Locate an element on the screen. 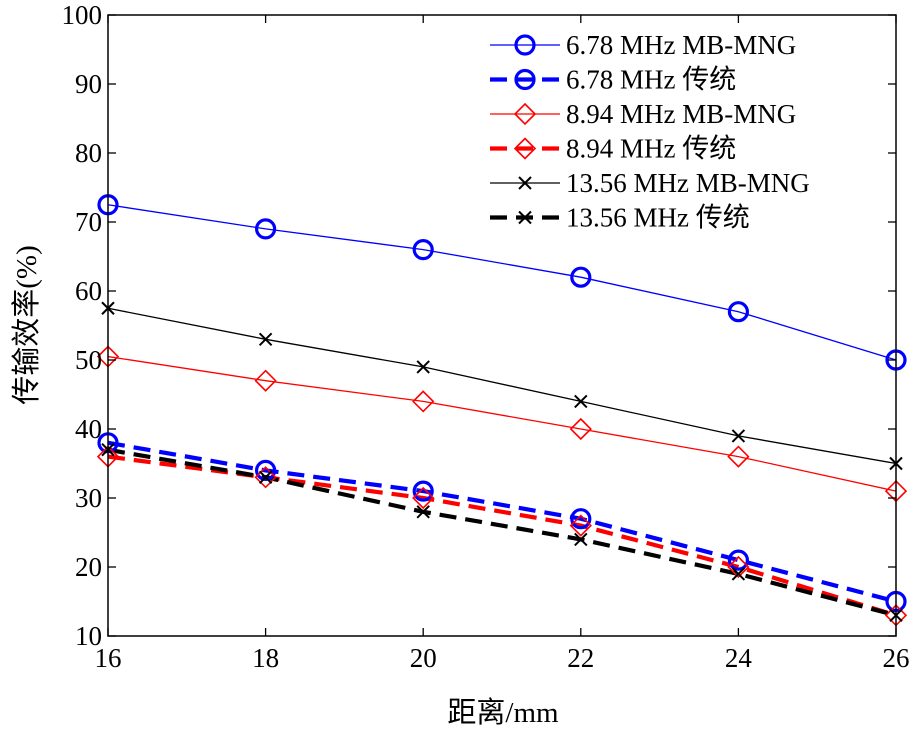 The height and width of the screenshot is (729, 912). legend-label-1: 6.78 MHz 传统 is located at coordinates (651, 80).